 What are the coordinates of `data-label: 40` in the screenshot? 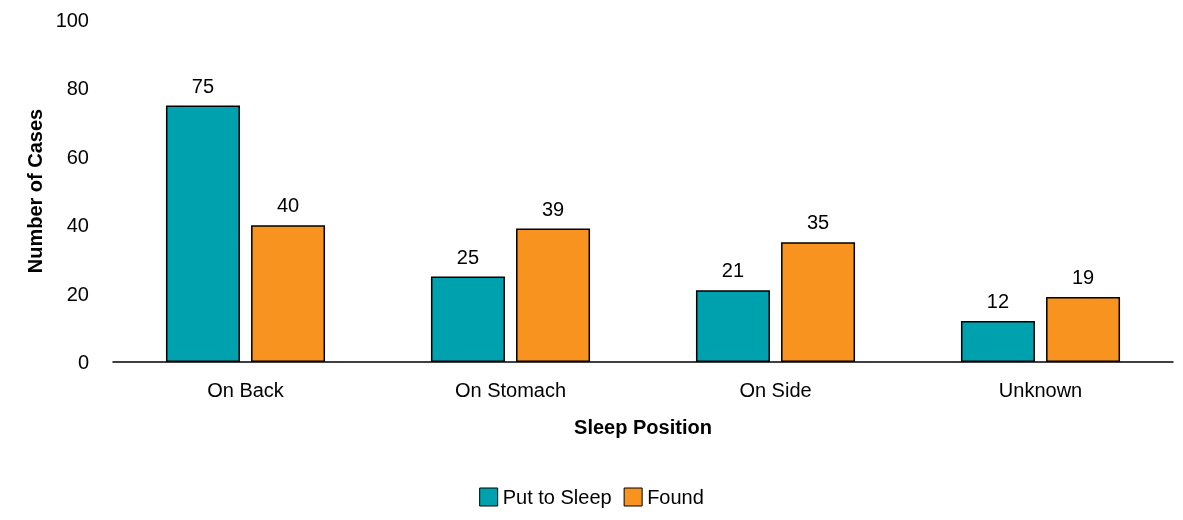 It's located at (288, 205).